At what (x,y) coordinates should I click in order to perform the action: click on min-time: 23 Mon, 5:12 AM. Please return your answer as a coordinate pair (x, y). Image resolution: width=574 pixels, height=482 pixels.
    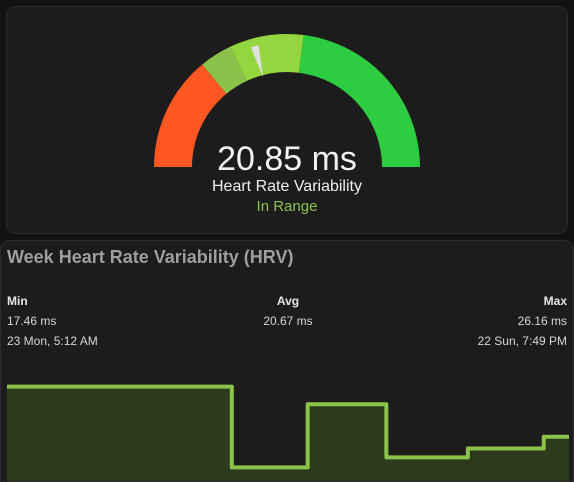
    Looking at the image, I should click on (52, 341).